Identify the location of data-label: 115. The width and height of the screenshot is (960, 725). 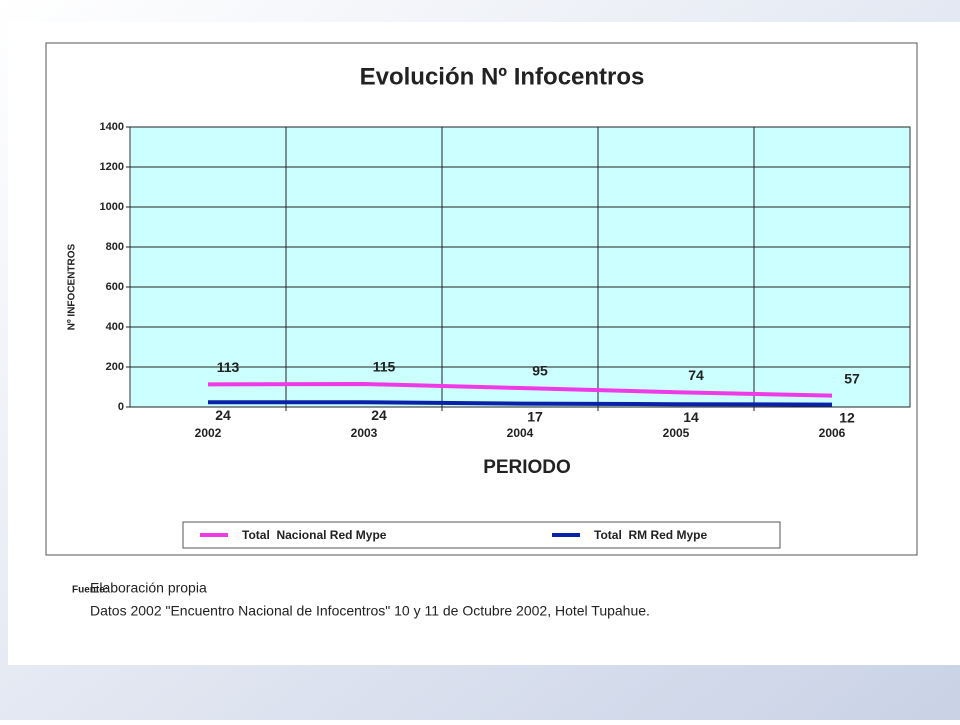
(384, 367).